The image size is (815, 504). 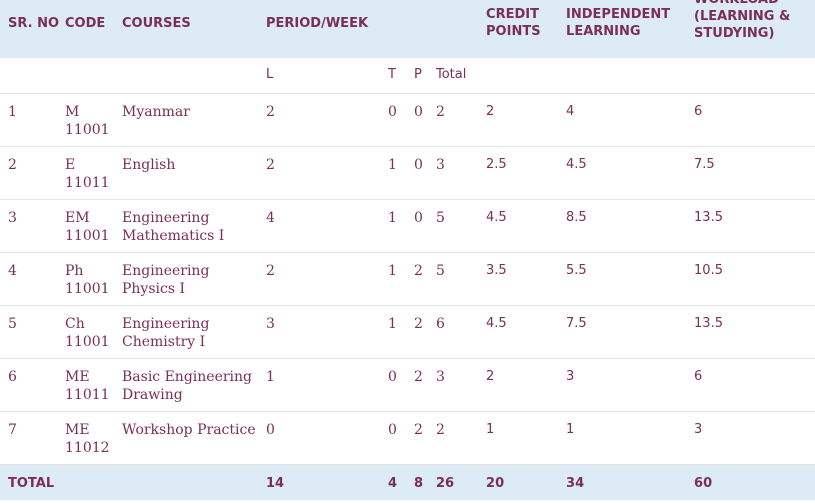 I want to click on code-cell: ME 11012, so click(x=87, y=438).